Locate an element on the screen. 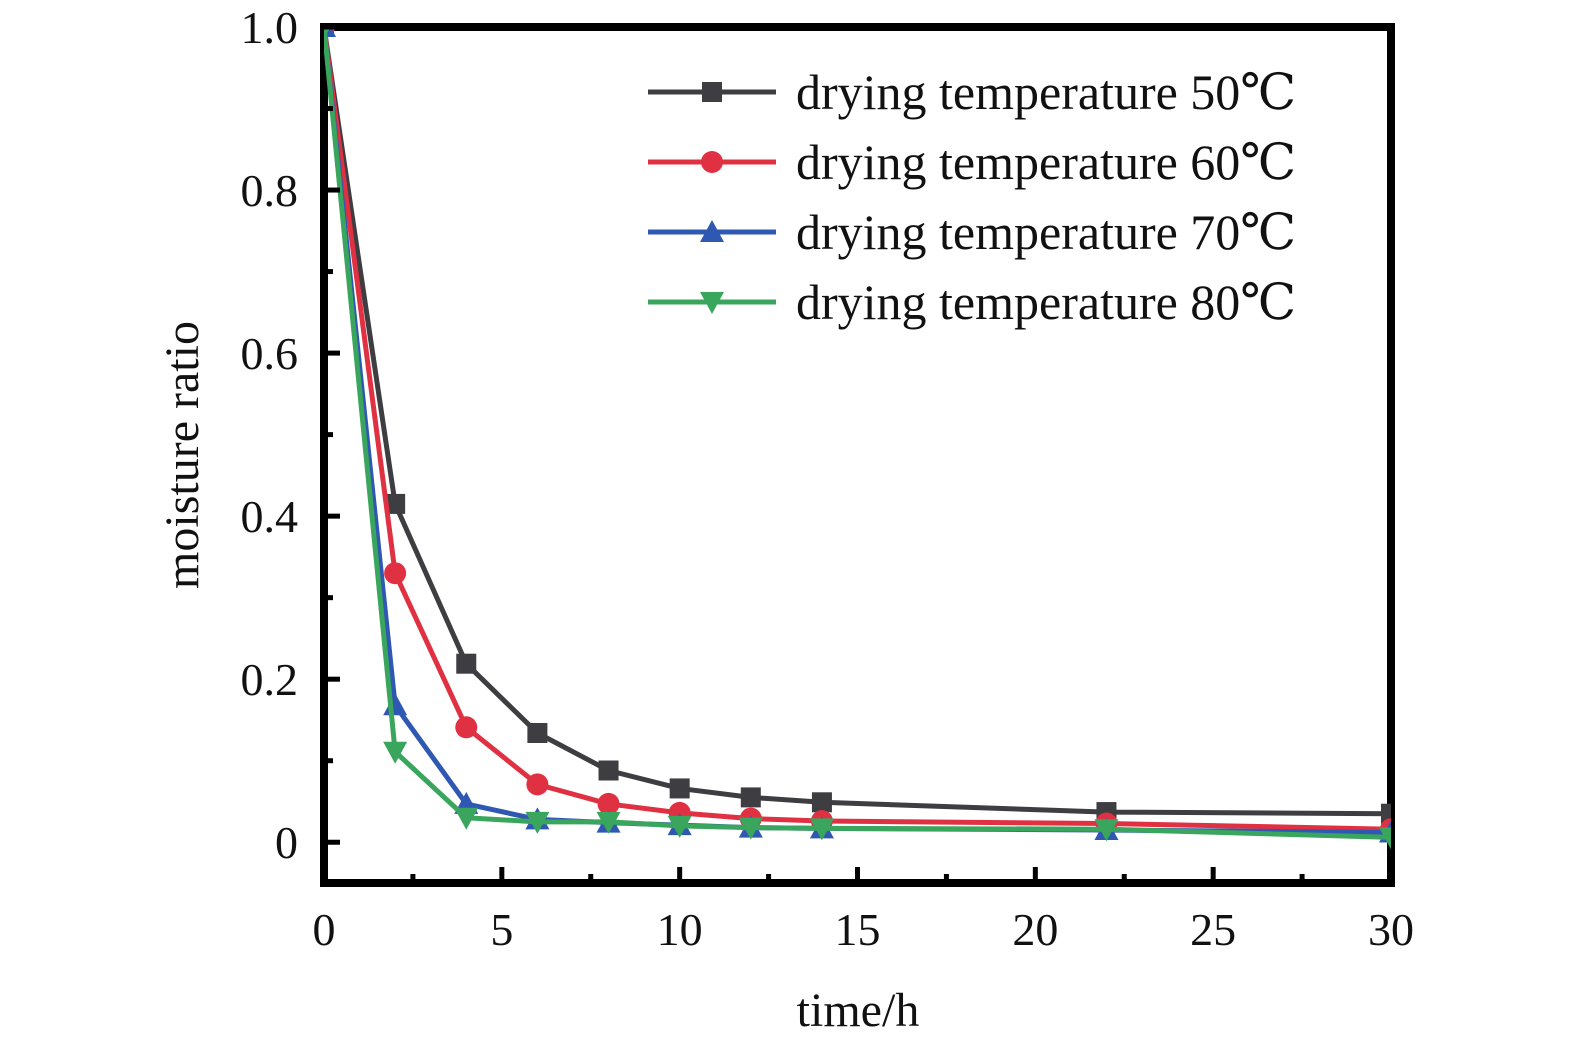 The image size is (1575, 1049). x-tick-label: 0 is located at coordinates (324, 929).